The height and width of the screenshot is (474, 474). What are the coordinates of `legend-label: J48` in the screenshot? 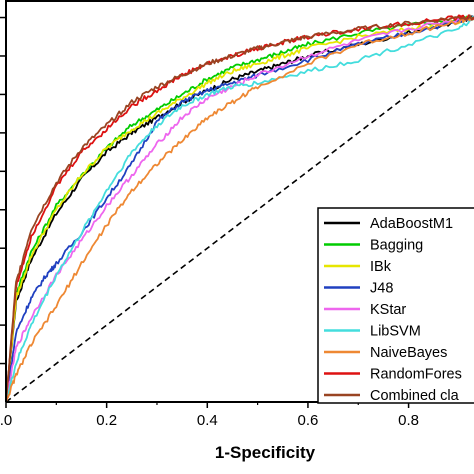 It's located at (381, 289).